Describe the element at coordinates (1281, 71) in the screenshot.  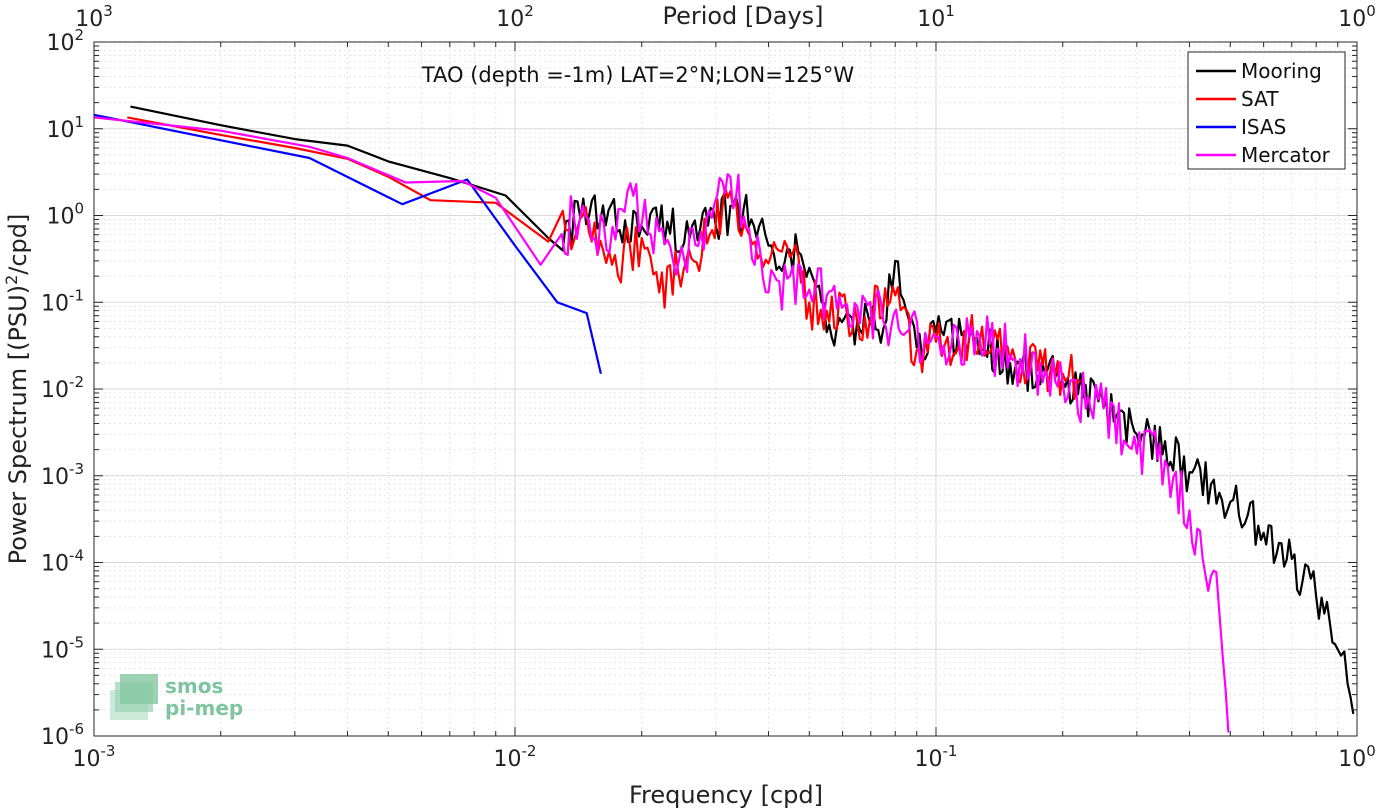
I see `legend-label-mooring: Mooring` at that location.